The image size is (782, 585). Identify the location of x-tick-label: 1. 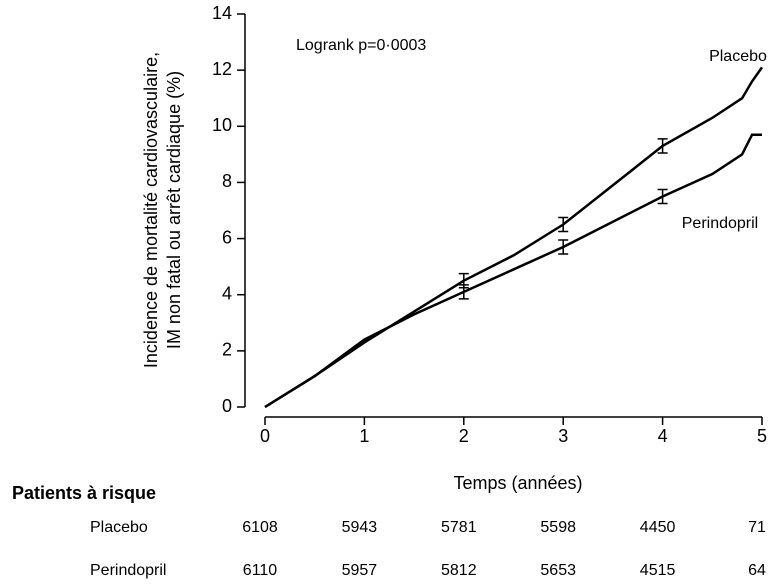
(364, 436).